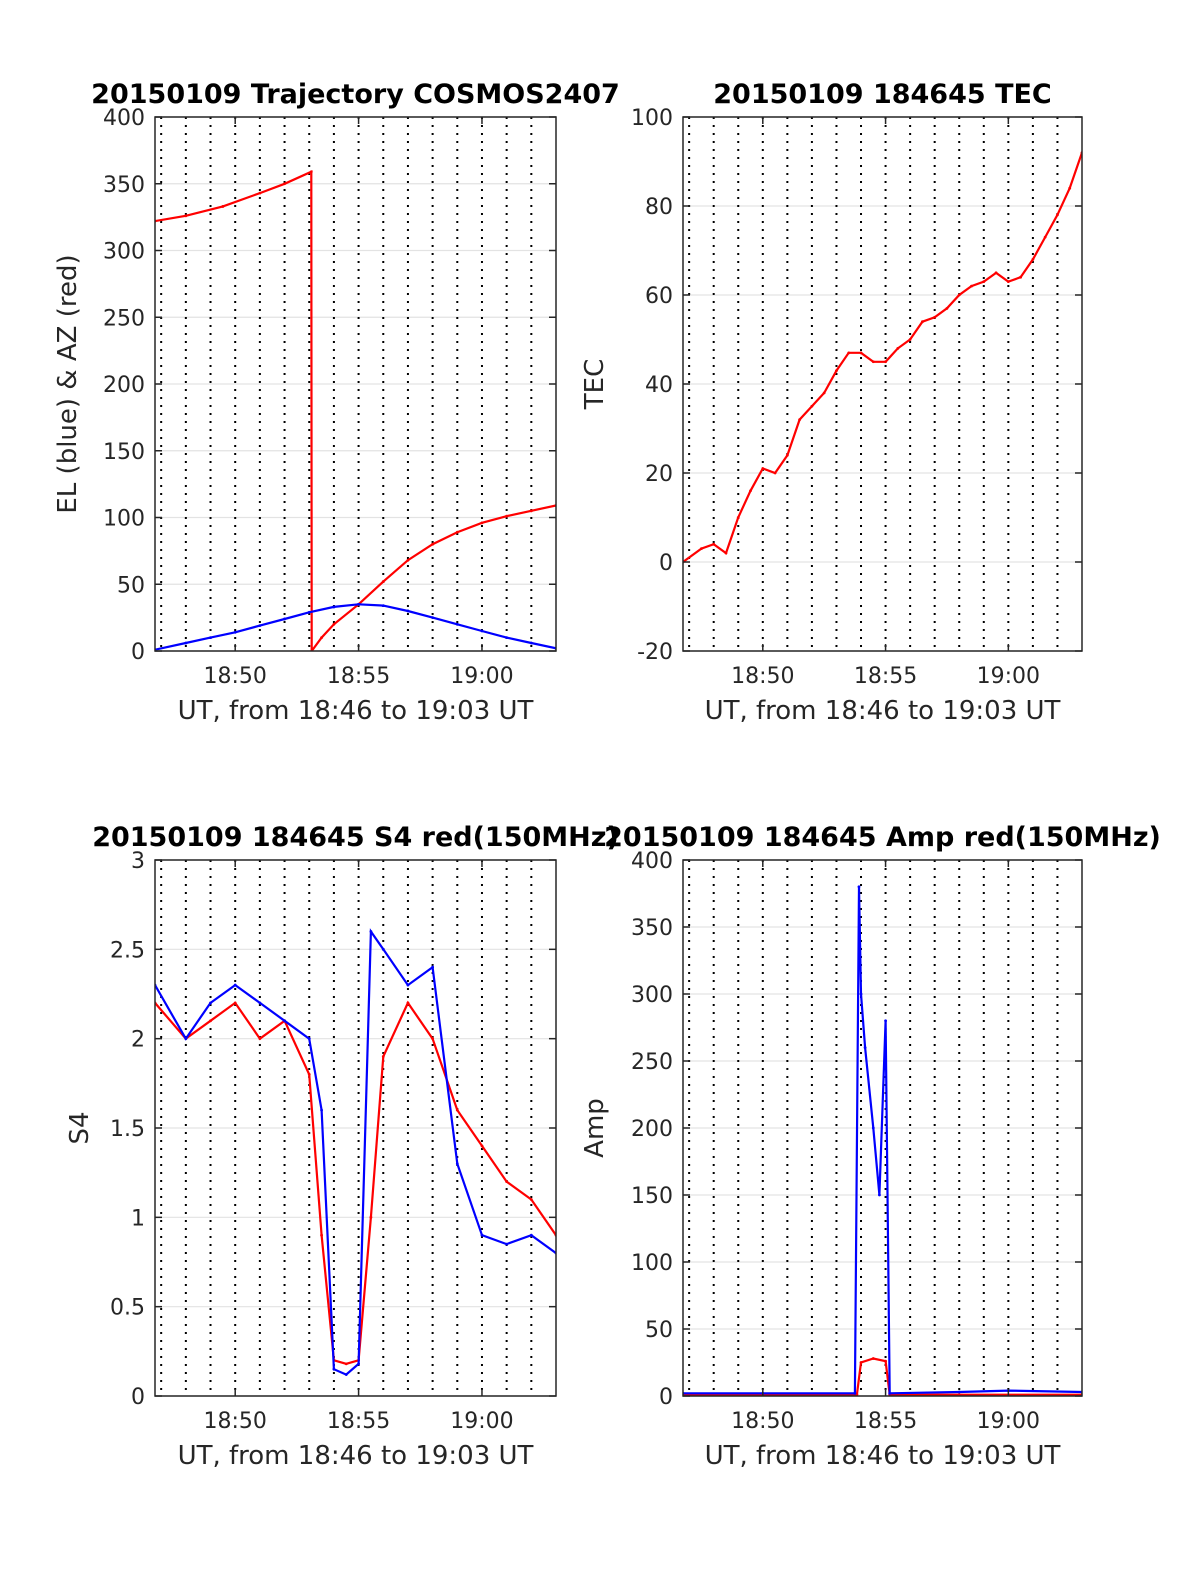  I want to click on y-tick-label: 200, so click(124, 385).